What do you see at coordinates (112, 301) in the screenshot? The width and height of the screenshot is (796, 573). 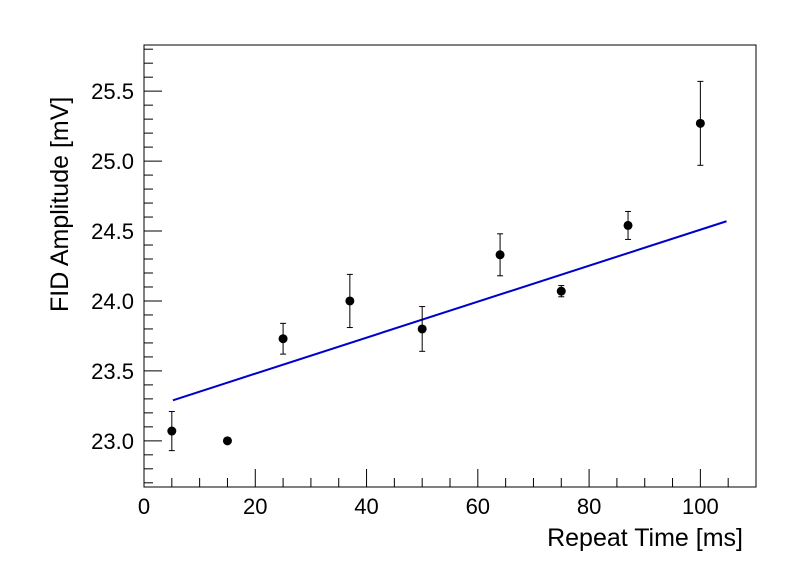 I see `y-tick-label: 24.0` at bounding box center [112, 301].